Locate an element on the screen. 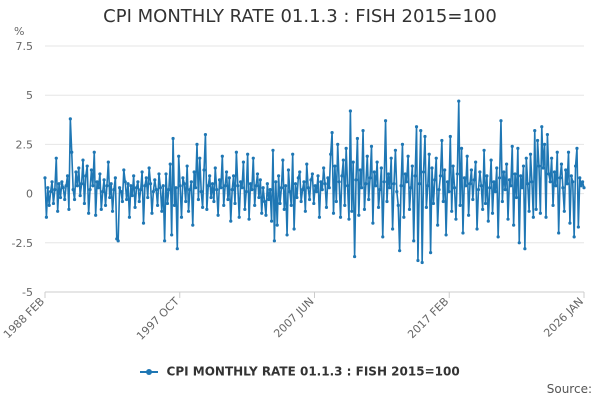 The width and height of the screenshot is (600, 400). x-tick-label: 1988 FEB is located at coordinates (24, 318).